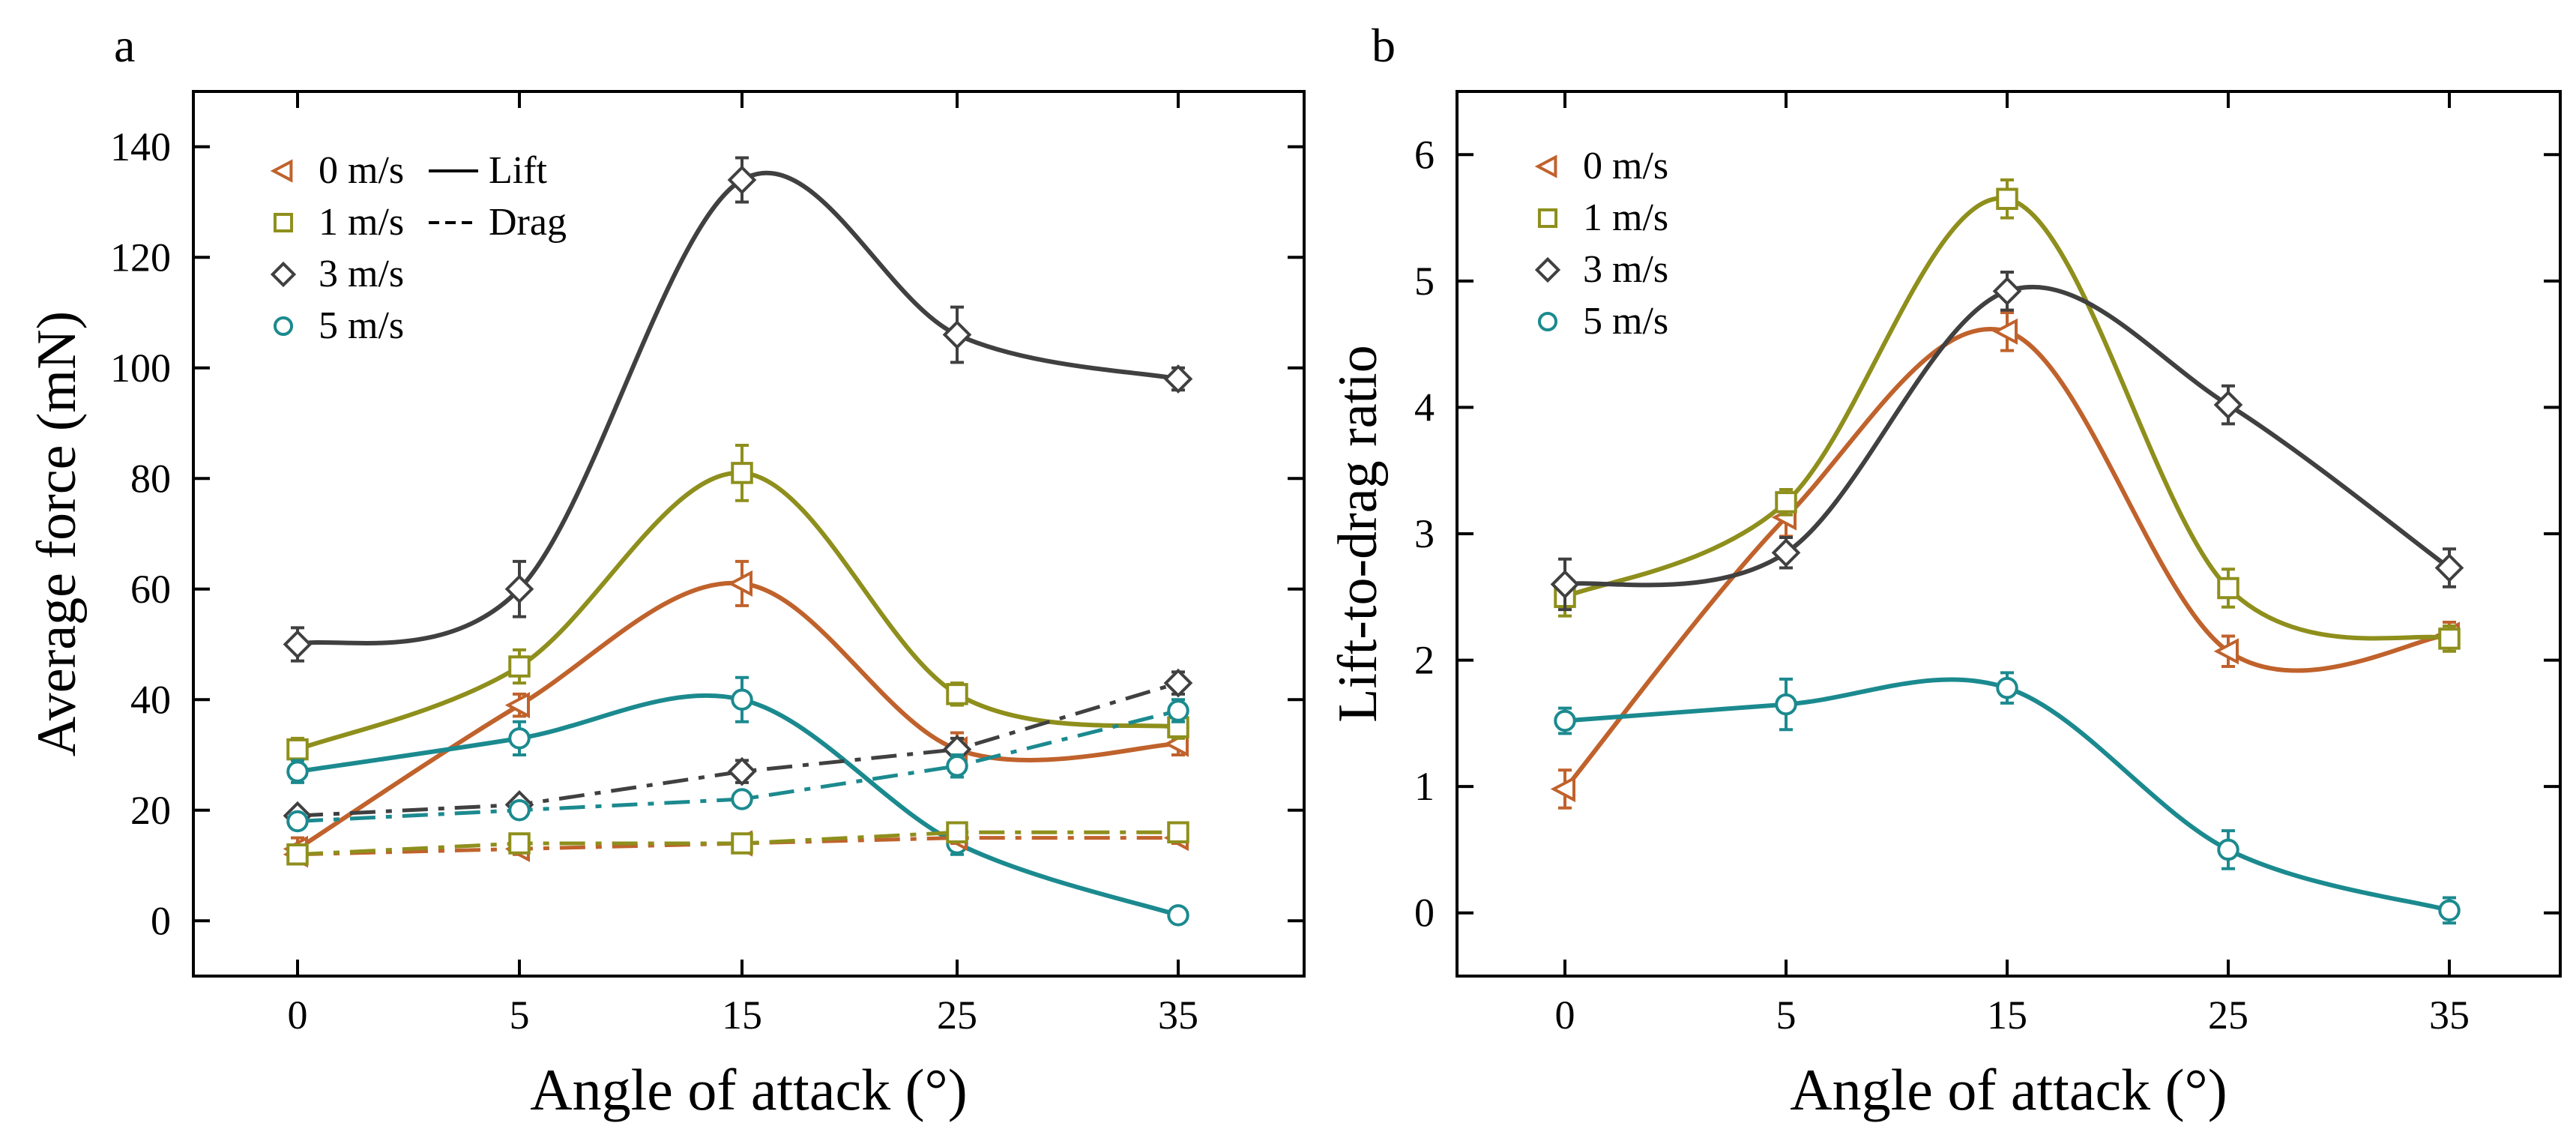 The width and height of the screenshot is (2576, 1129). Describe the element at coordinates (419, 248) in the screenshot. I see `panel-a-legend: 0 m/s 1 m/s 3 m/s 5 m/s Lift Drag` at that location.